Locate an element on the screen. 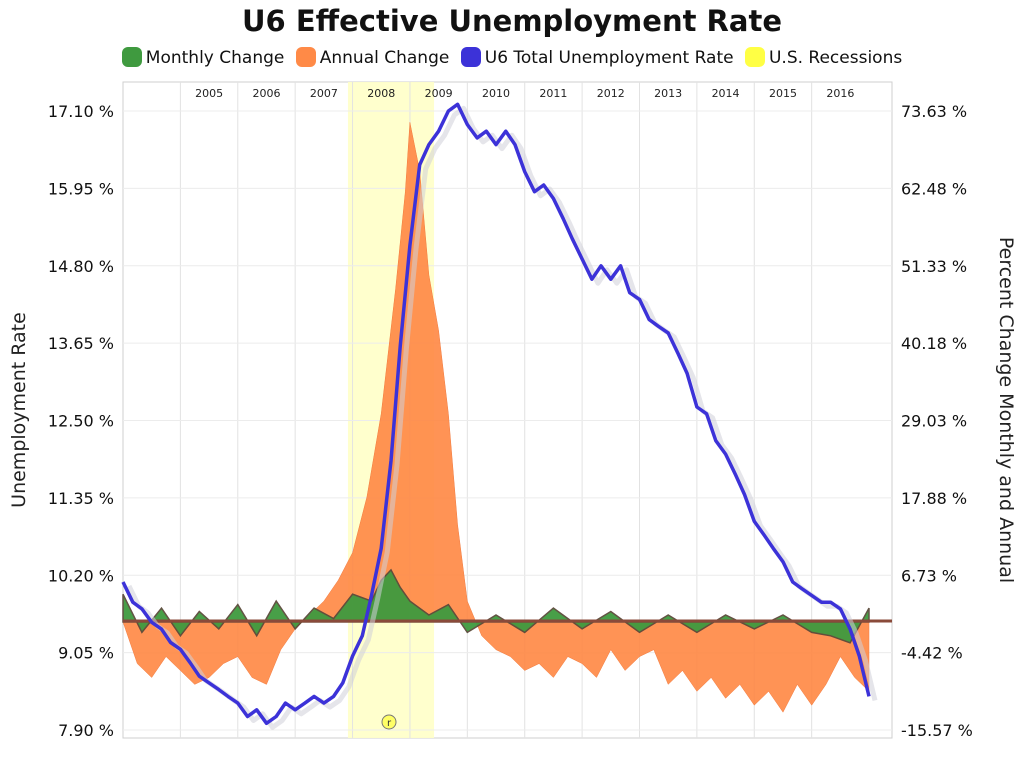  right-tick-label: 62.48 % is located at coordinates (934, 188).